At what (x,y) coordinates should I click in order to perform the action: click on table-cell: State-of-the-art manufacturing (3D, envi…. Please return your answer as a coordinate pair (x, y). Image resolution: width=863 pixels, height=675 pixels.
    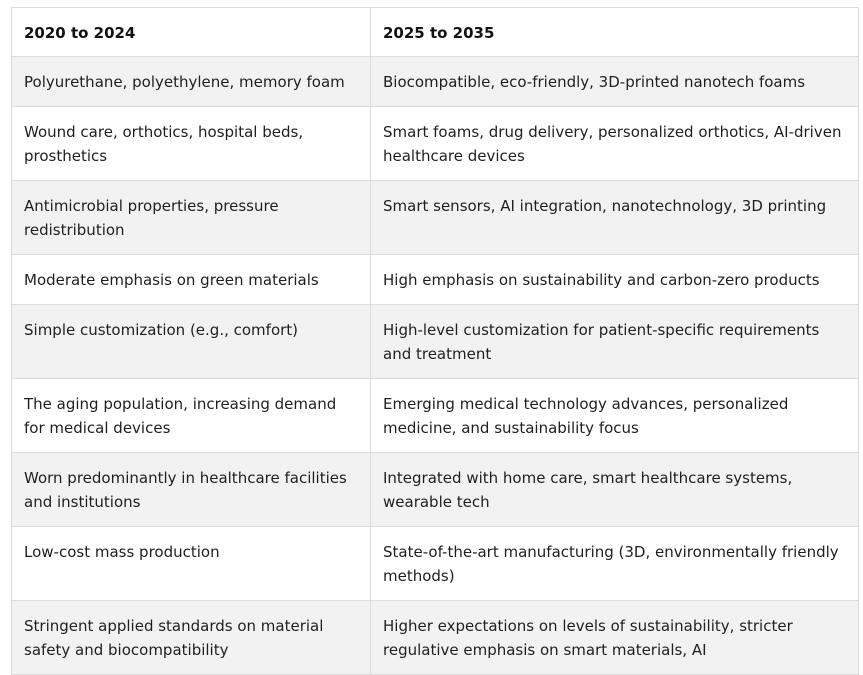
    Looking at the image, I should click on (614, 563).